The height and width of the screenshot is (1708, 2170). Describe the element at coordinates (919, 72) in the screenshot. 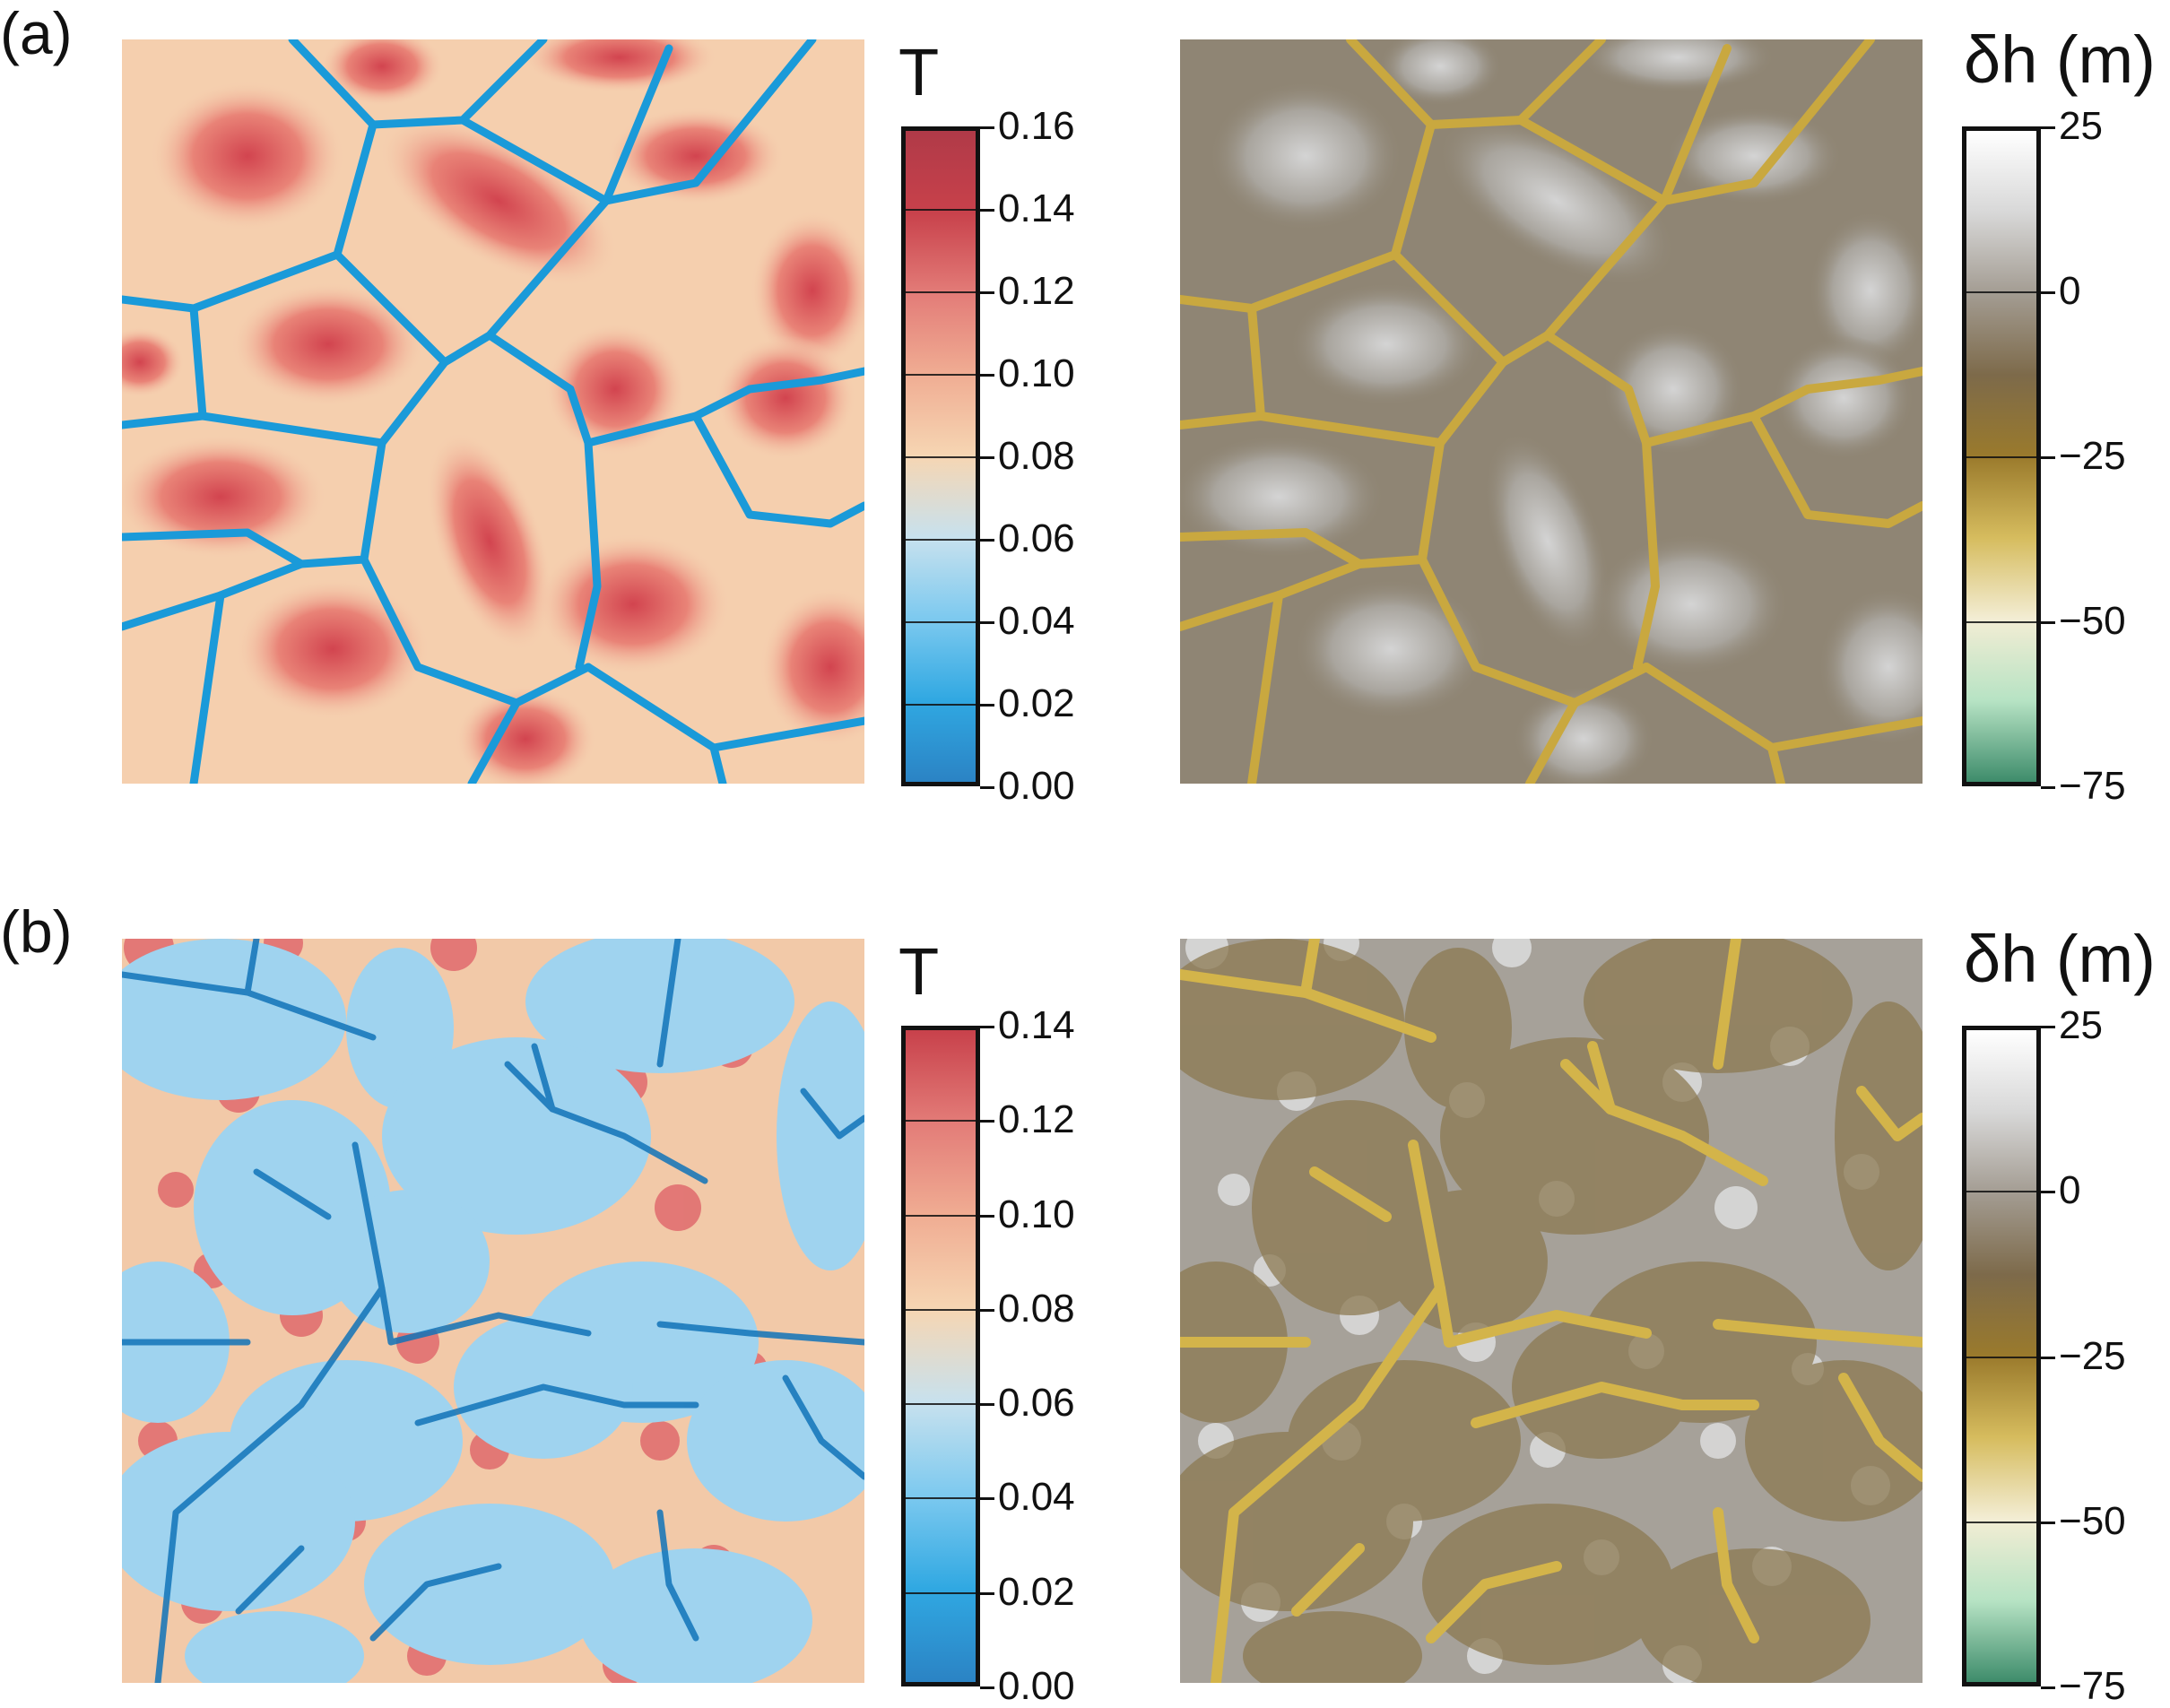

I see `temperature-colorbar-title-a: T` at that location.